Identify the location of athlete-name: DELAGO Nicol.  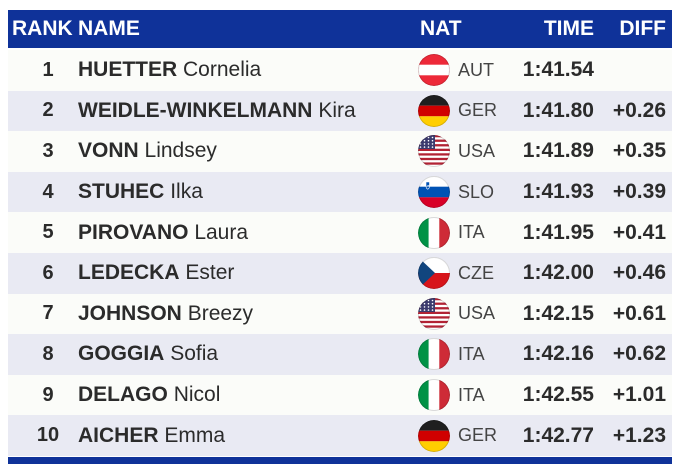
(248, 395).